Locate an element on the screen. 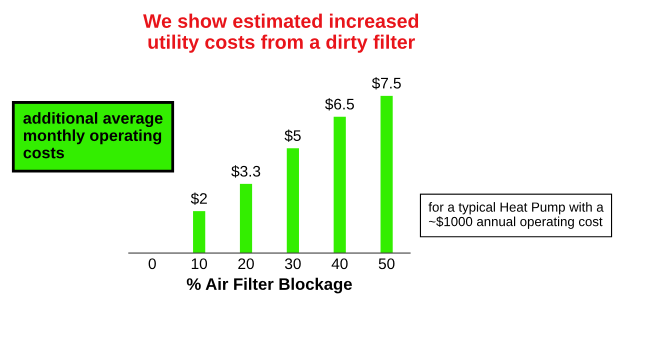 The width and height of the screenshot is (654, 342). data-label: $2 is located at coordinates (198, 198).